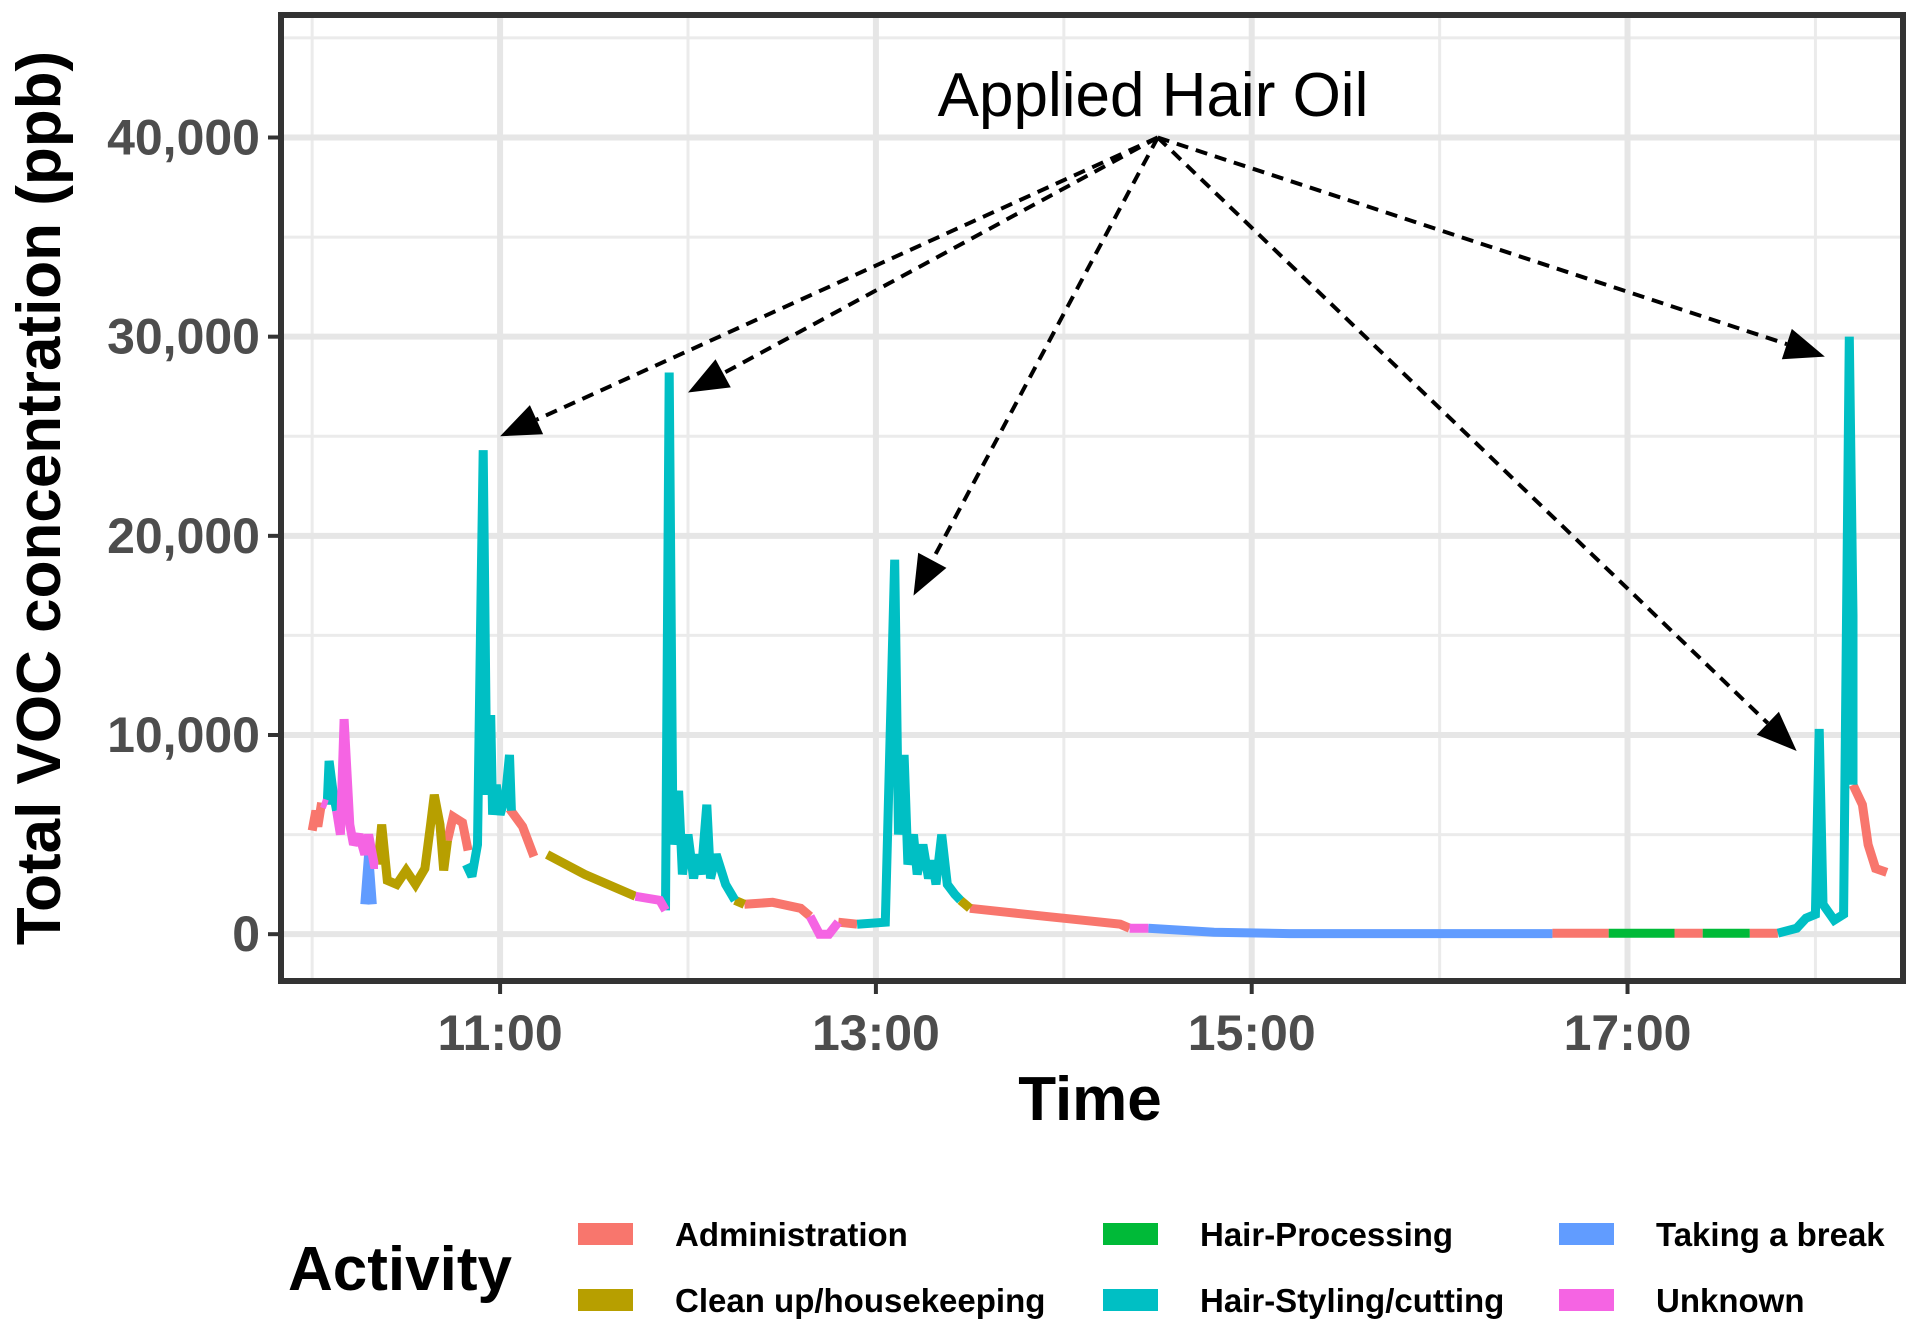  What do you see at coordinates (1252, 1033) in the screenshot?
I see `x-tick-label: 15:00` at bounding box center [1252, 1033].